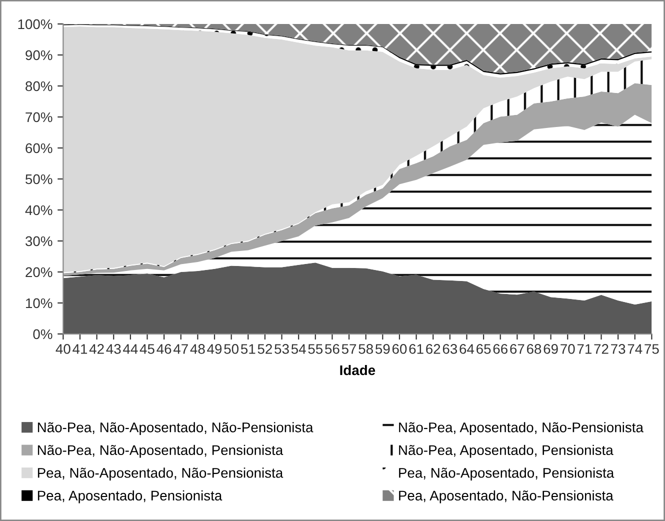 The image size is (665, 521). I want to click on x-tick-label: 46, so click(164, 349).